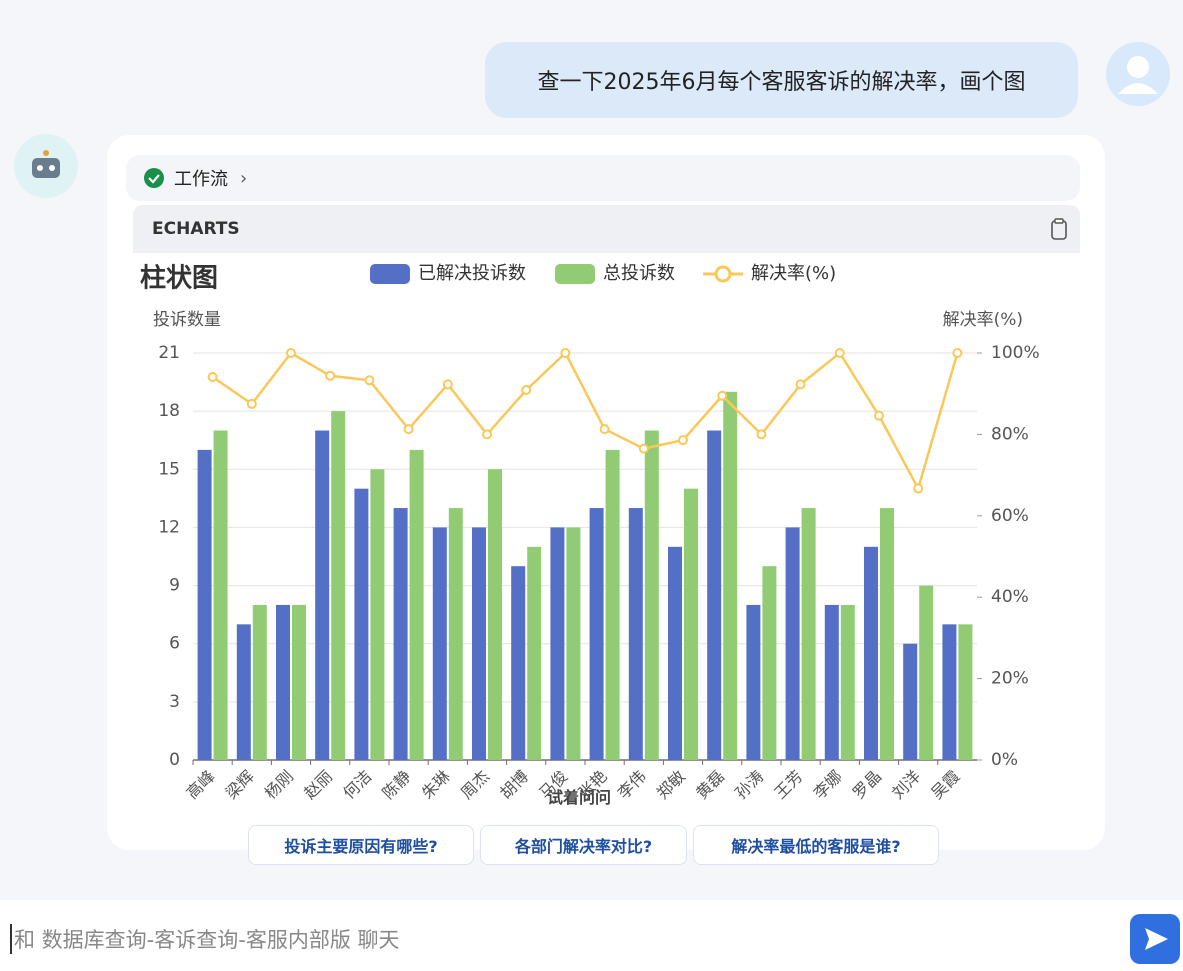 The image size is (1183, 971). I want to click on x-tick-label: 陈静, so click(397, 785).